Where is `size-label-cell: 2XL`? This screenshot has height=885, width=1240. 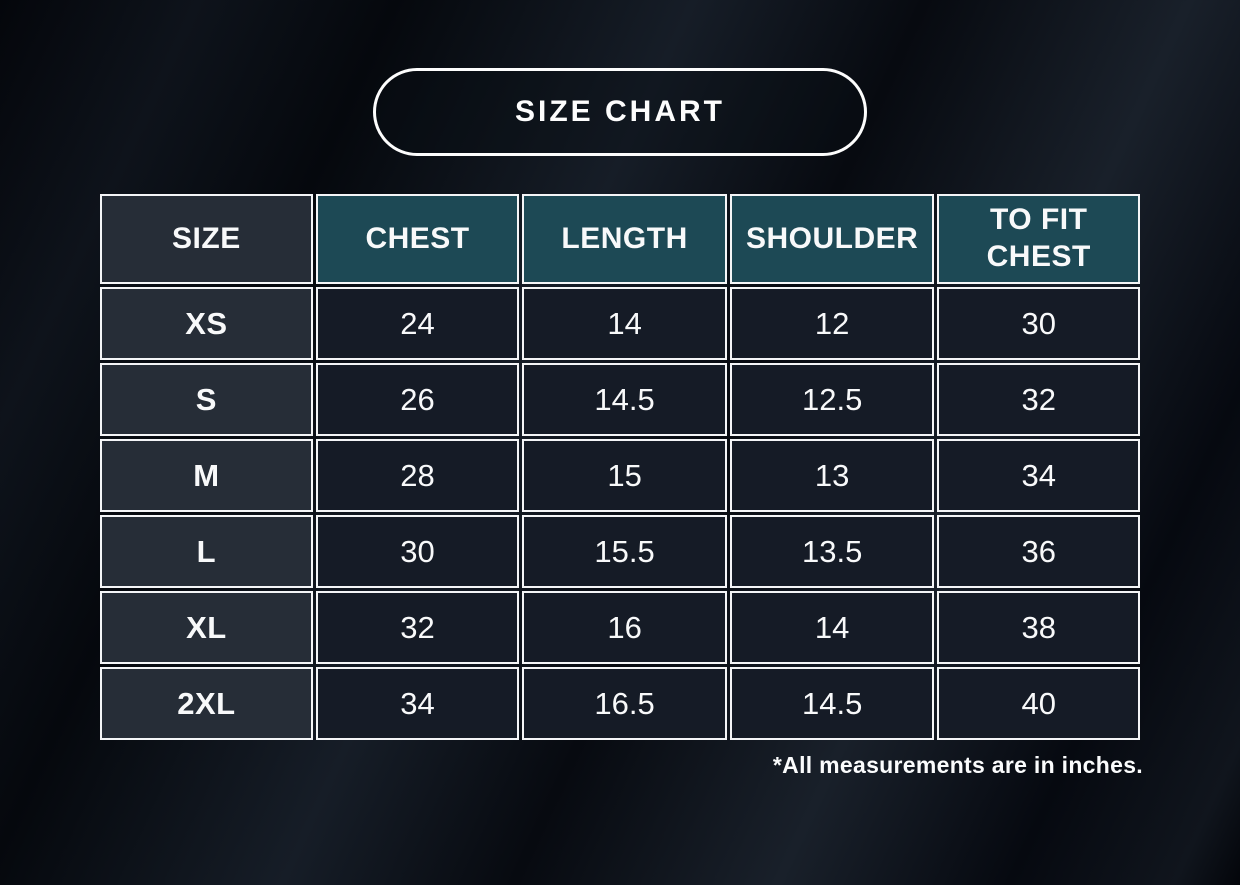 size-label-cell: 2XL is located at coordinates (206, 703).